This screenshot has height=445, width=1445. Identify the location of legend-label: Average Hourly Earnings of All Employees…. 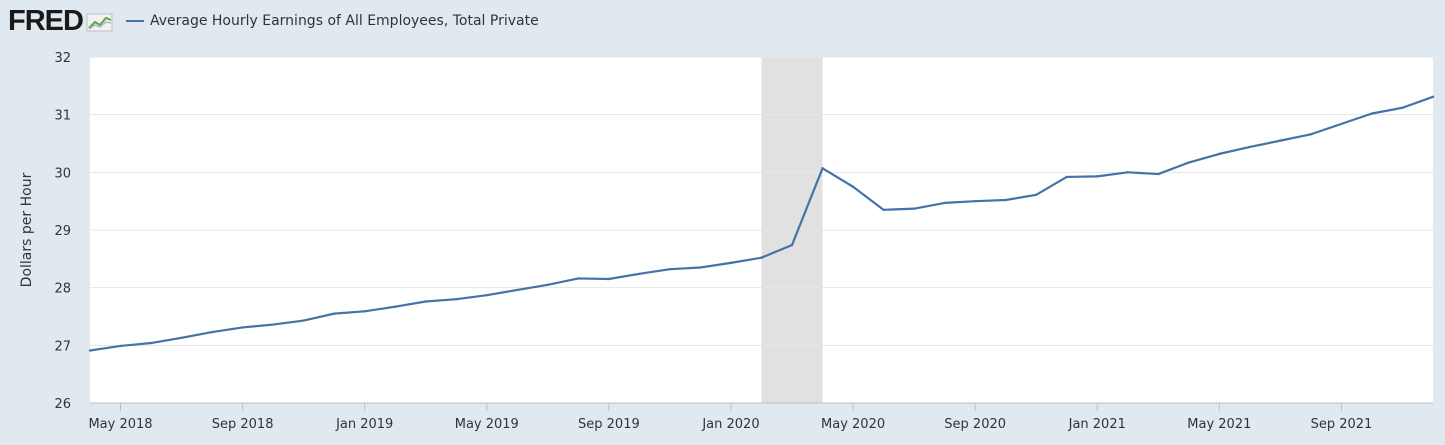
(344, 21).